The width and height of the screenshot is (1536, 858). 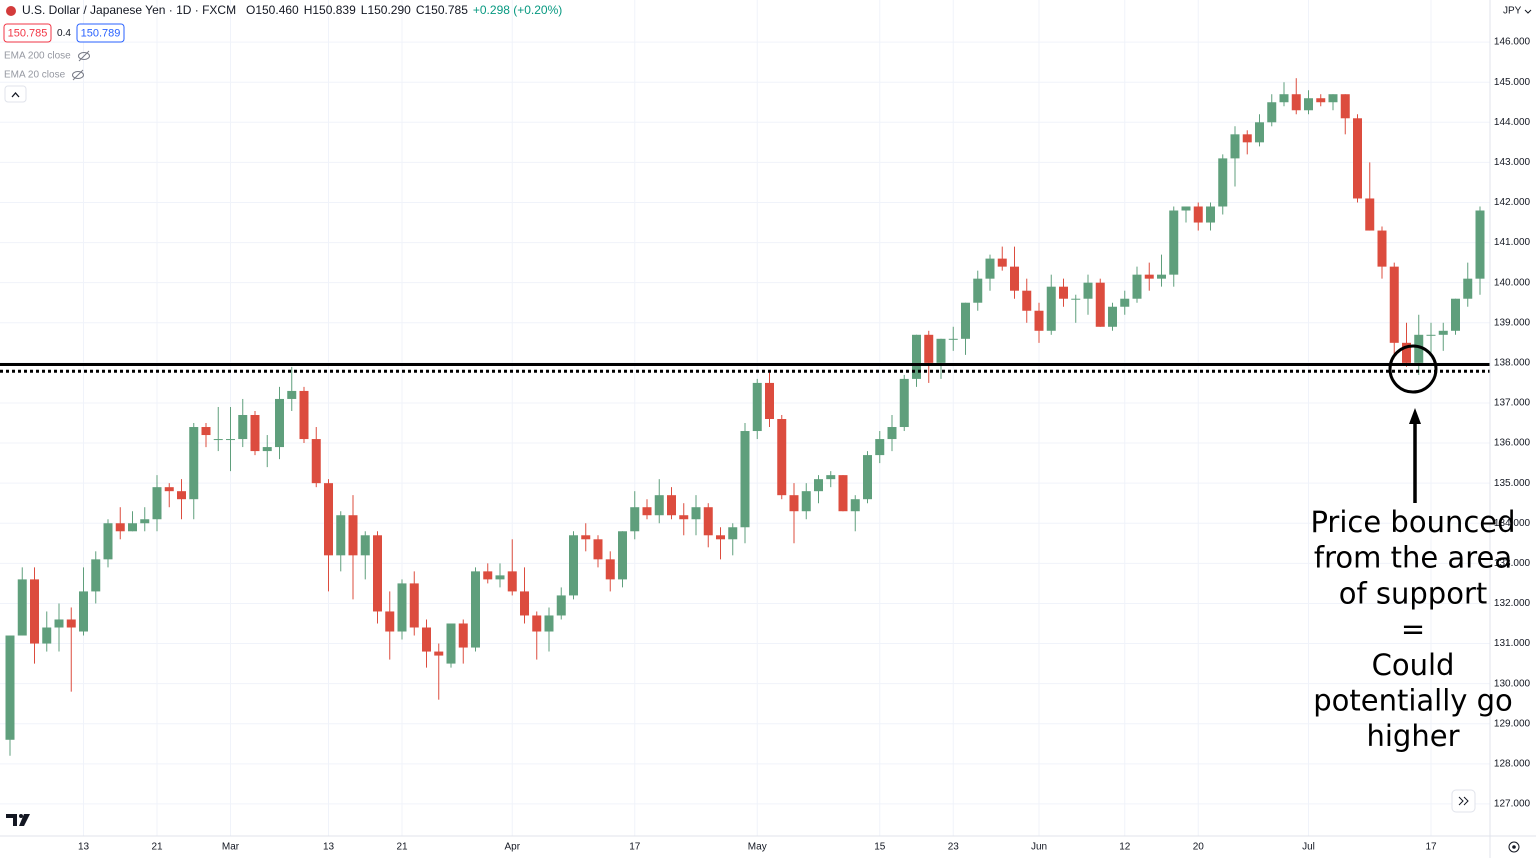 I want to click on sell-box, so click(x=27, y=33).